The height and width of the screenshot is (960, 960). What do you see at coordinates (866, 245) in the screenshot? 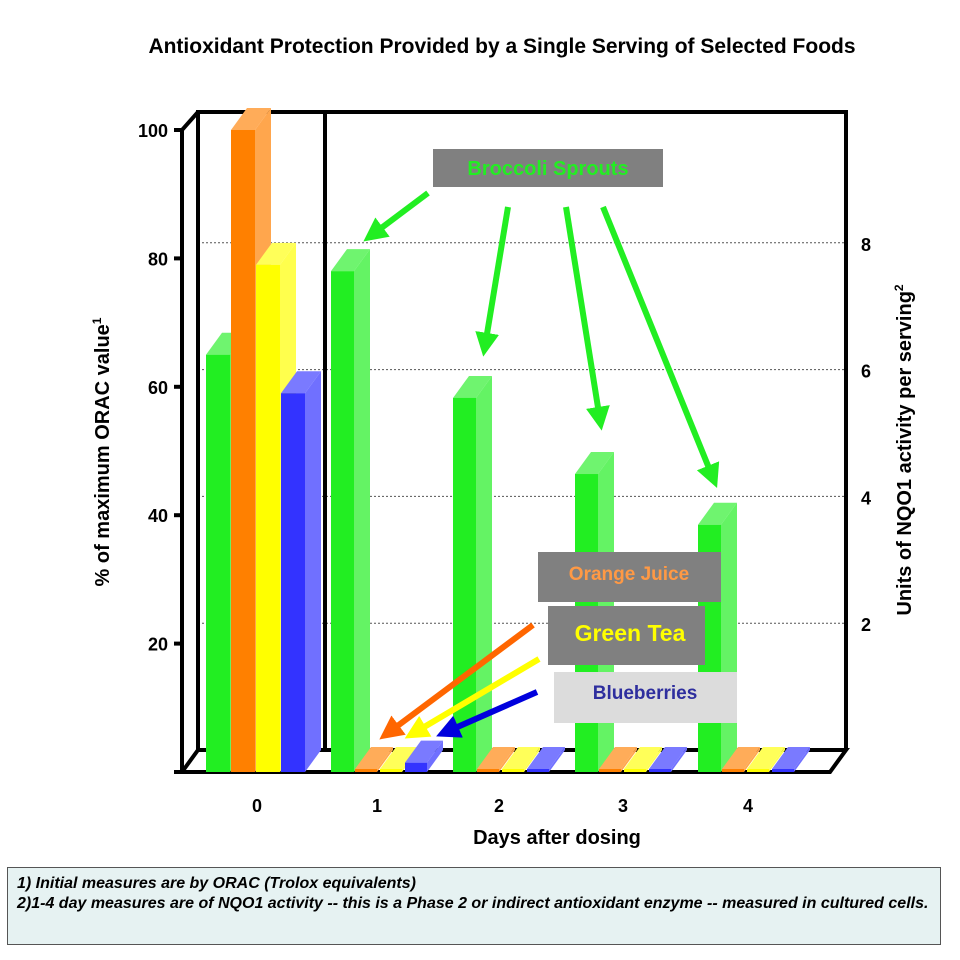
I see `y2-tick-label: 8` at bounding box center [866, 245].